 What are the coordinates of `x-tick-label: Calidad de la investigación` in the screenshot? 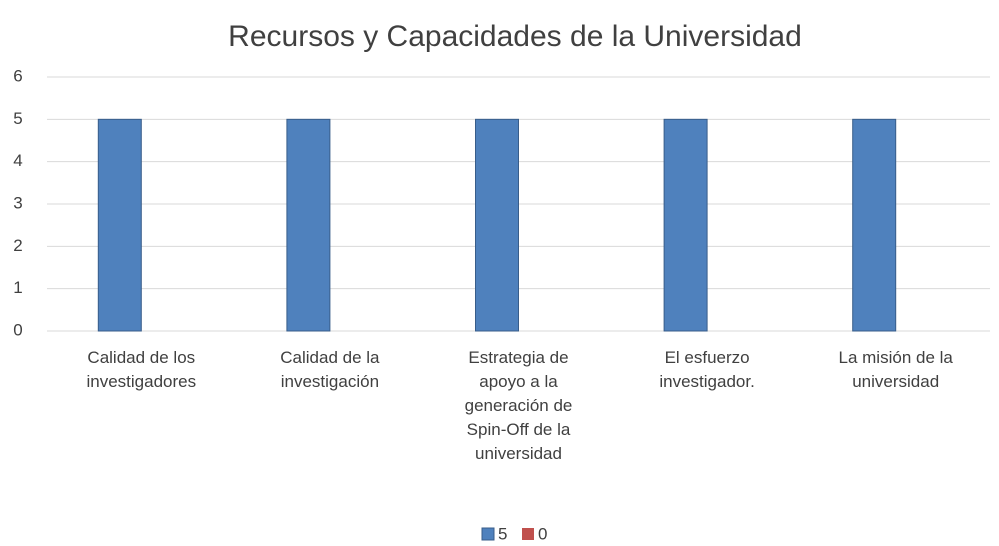 It's located at (330, 369).